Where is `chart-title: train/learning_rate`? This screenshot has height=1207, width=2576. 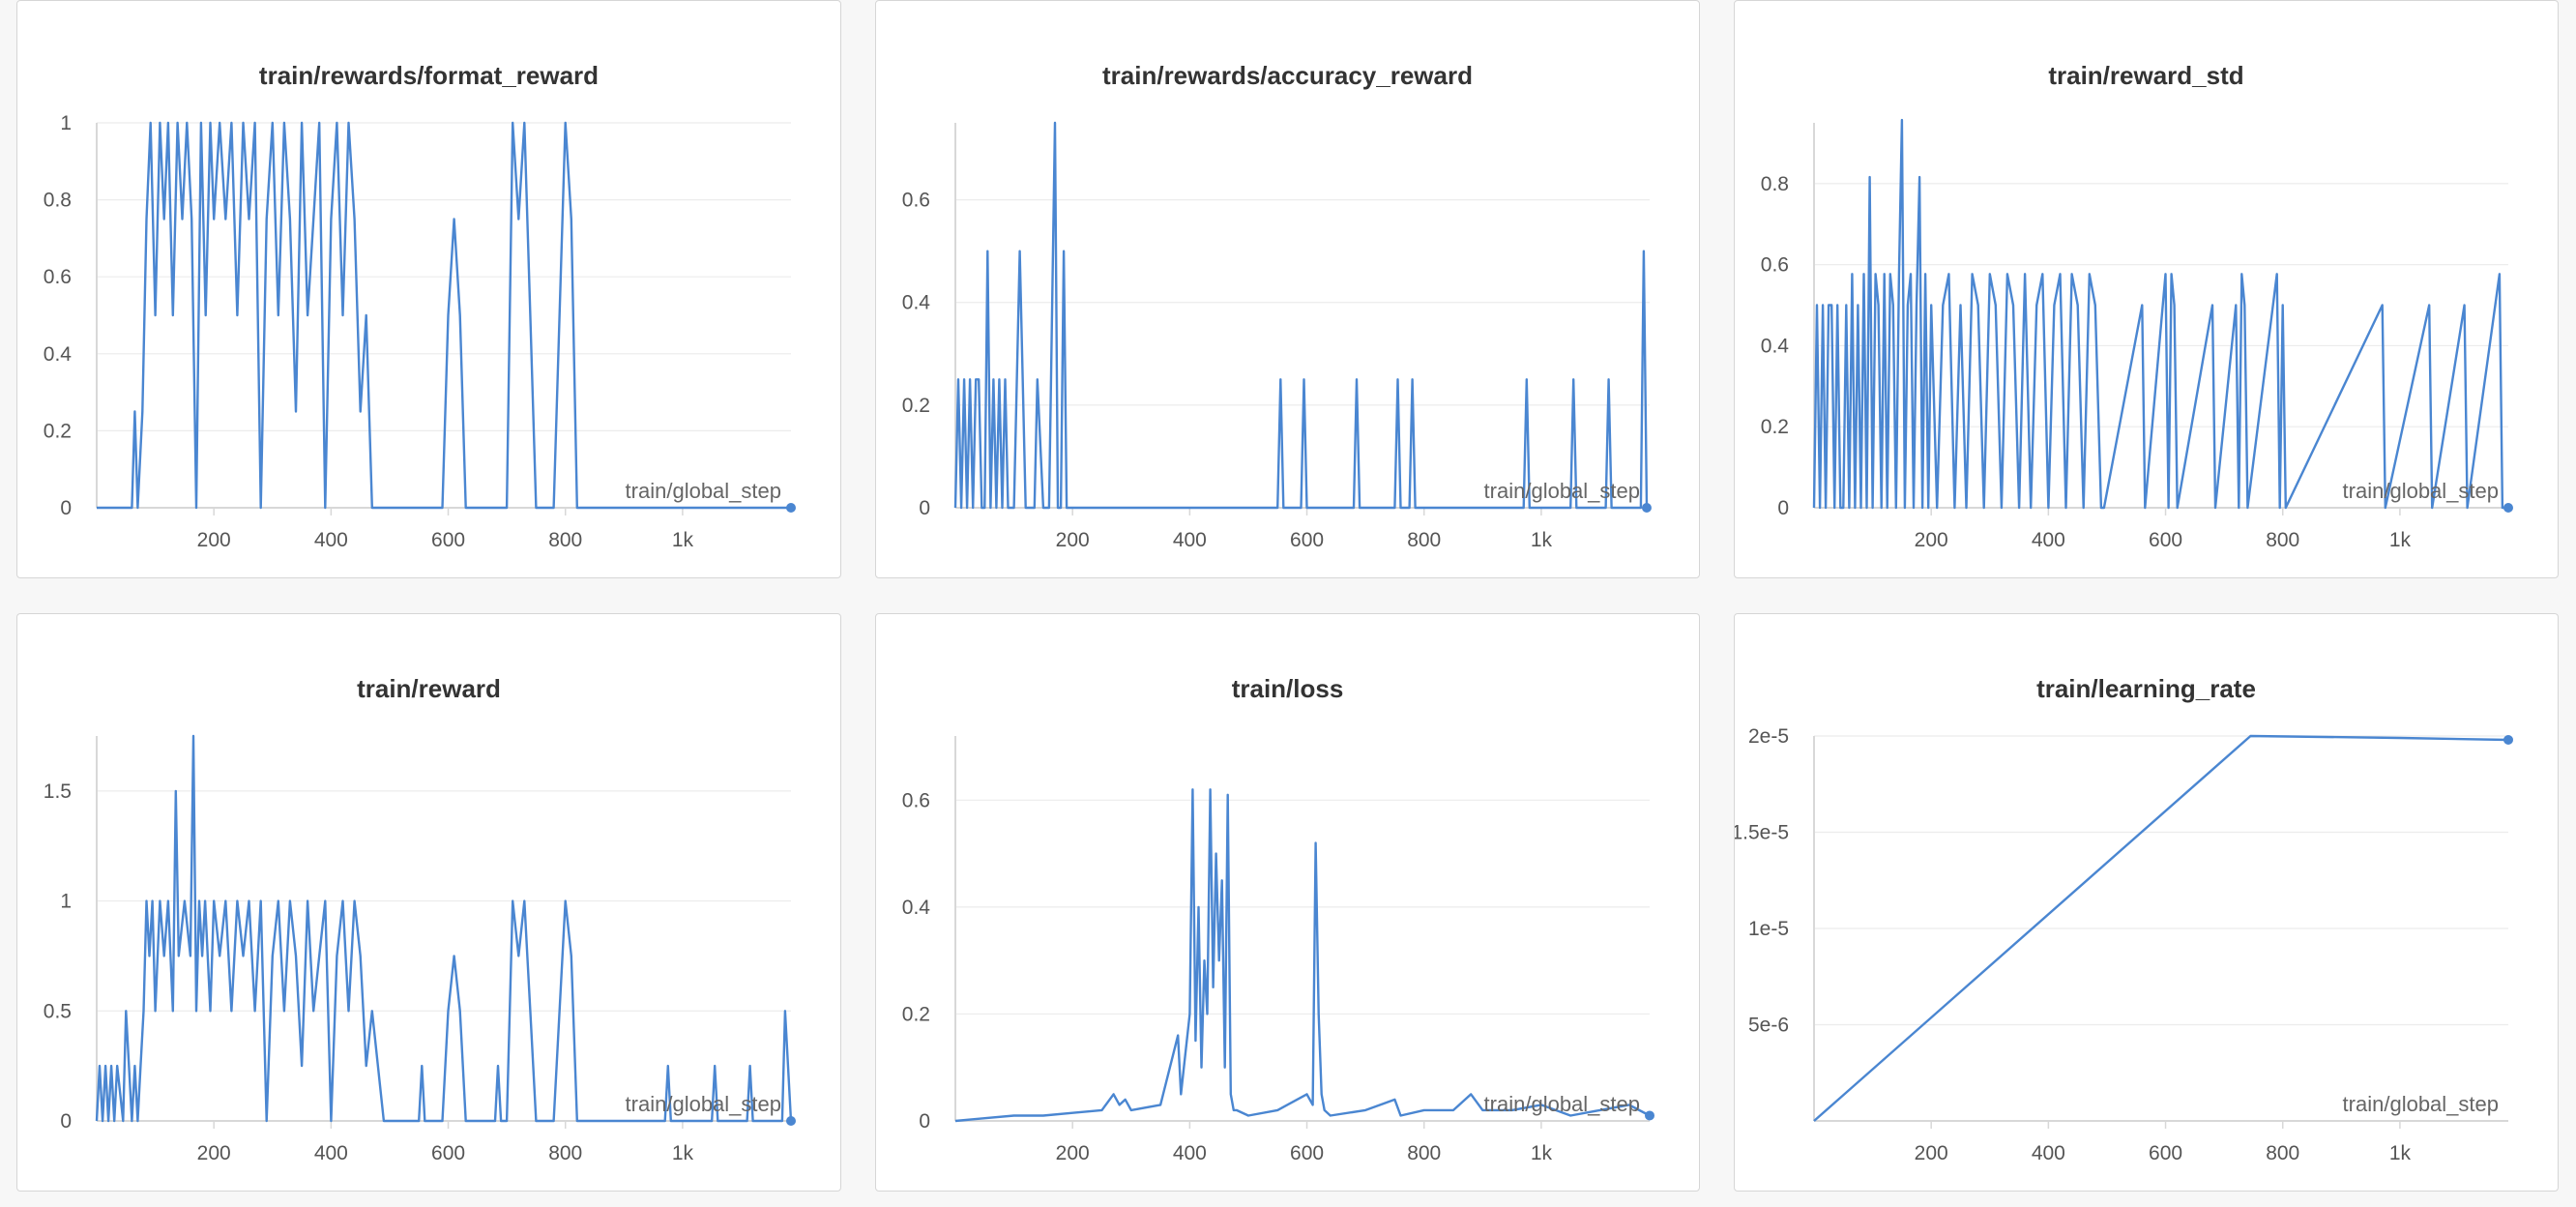
chart-title: train/learning_rate is located at coordinates (2146, 688).